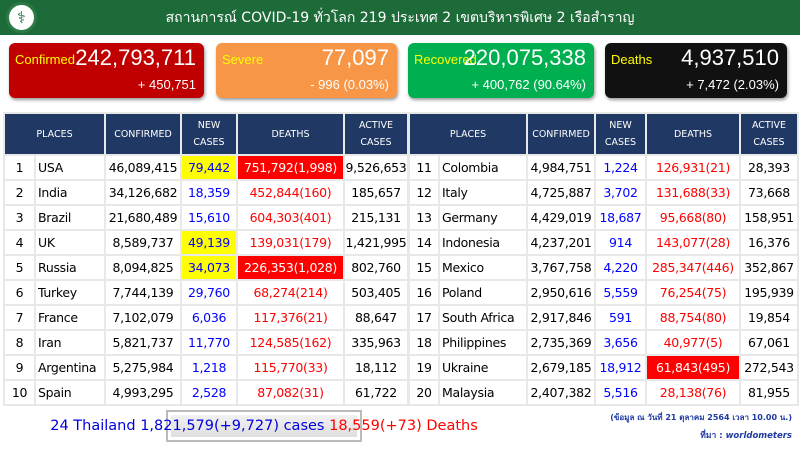  What do you see at coordinates (290, 242) in the screenshot?
I see `deaths-cell: 139,031(179)` at bounding box center [290, 242].